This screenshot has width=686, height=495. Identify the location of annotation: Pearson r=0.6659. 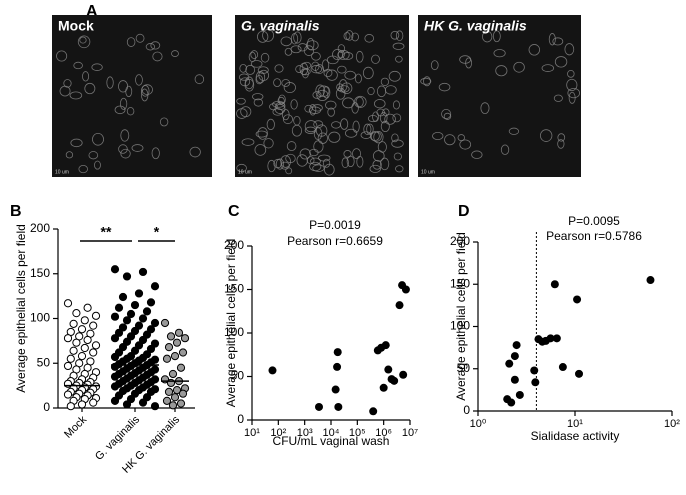
(335, 241).